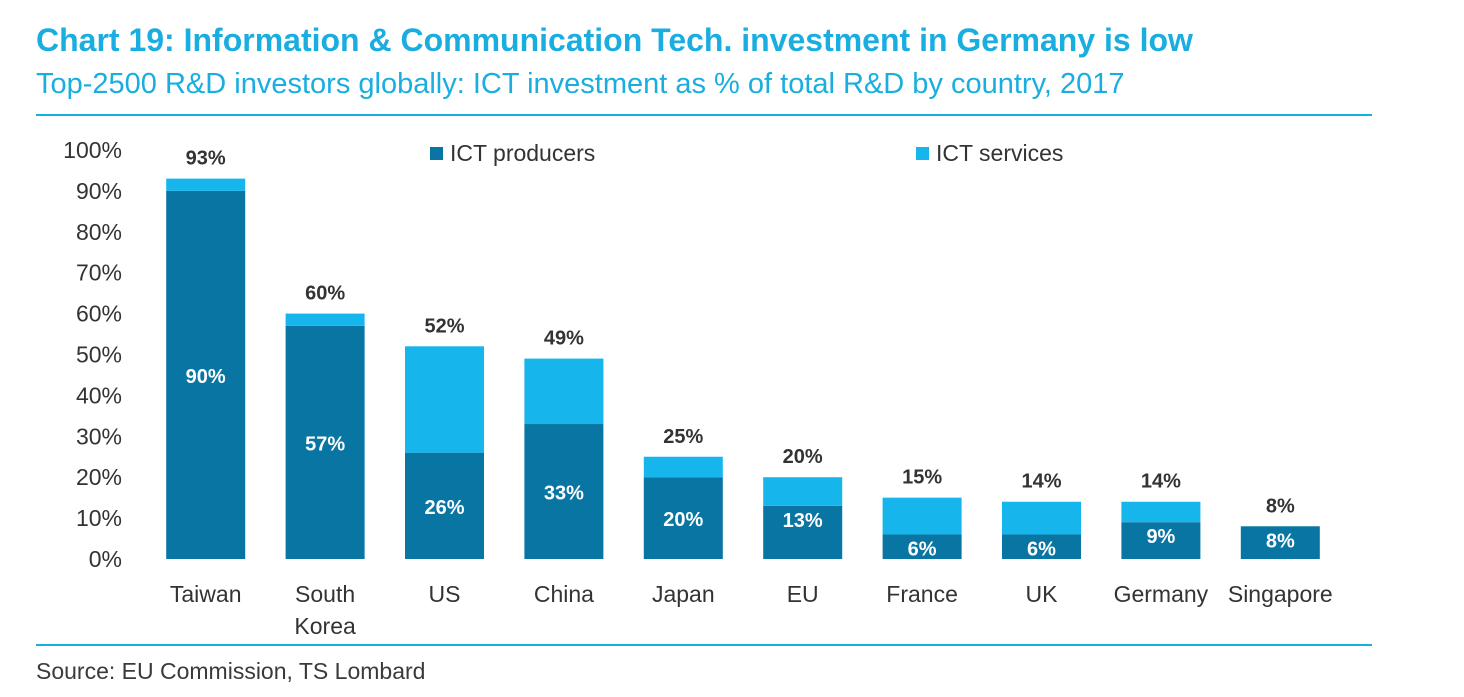  Describe the element at coordinates (325, 294) in the screenshot. I see `bar-total-label: 60%` at that location.